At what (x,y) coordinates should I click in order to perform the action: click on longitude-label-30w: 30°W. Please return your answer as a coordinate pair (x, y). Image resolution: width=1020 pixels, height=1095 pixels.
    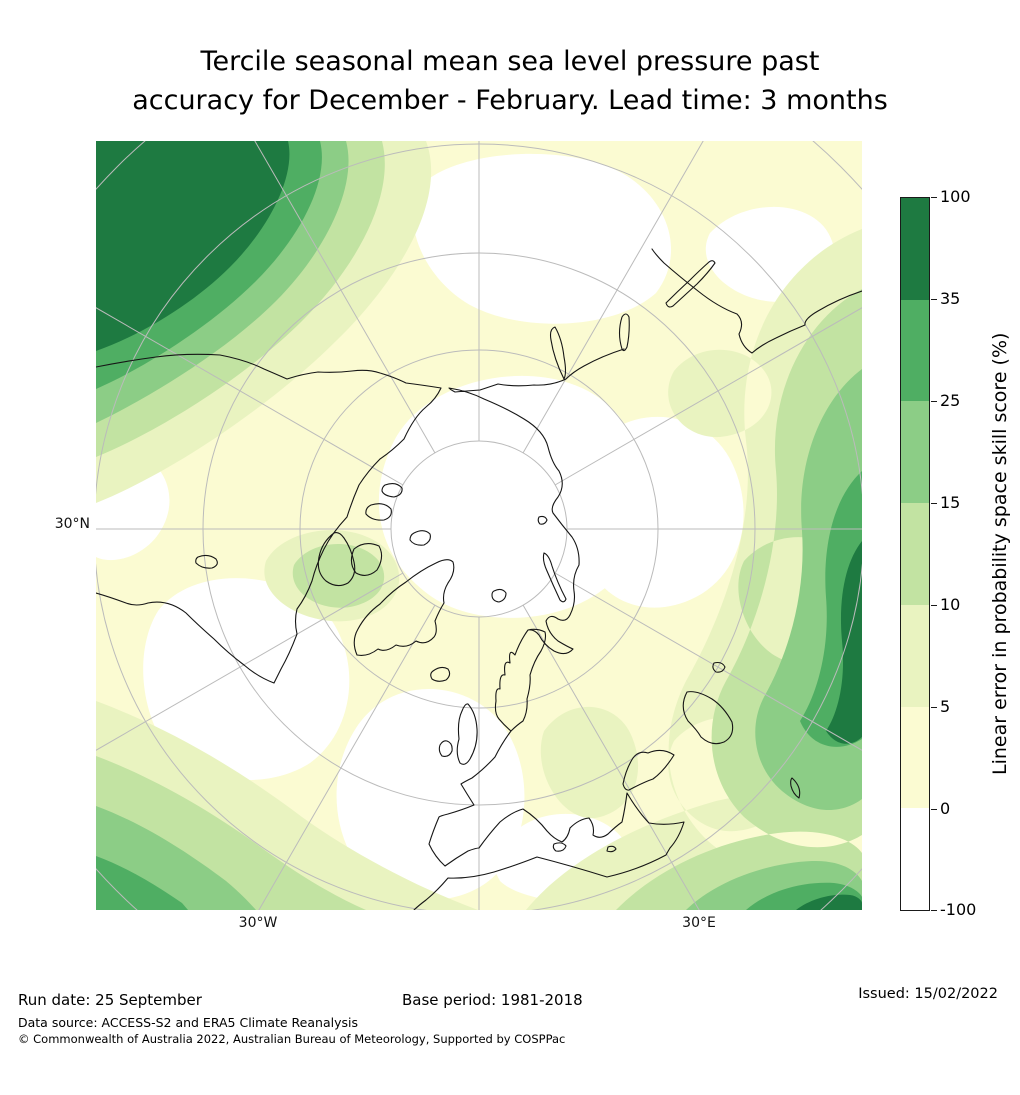
    Looking at the image, I should click on (258, 923).